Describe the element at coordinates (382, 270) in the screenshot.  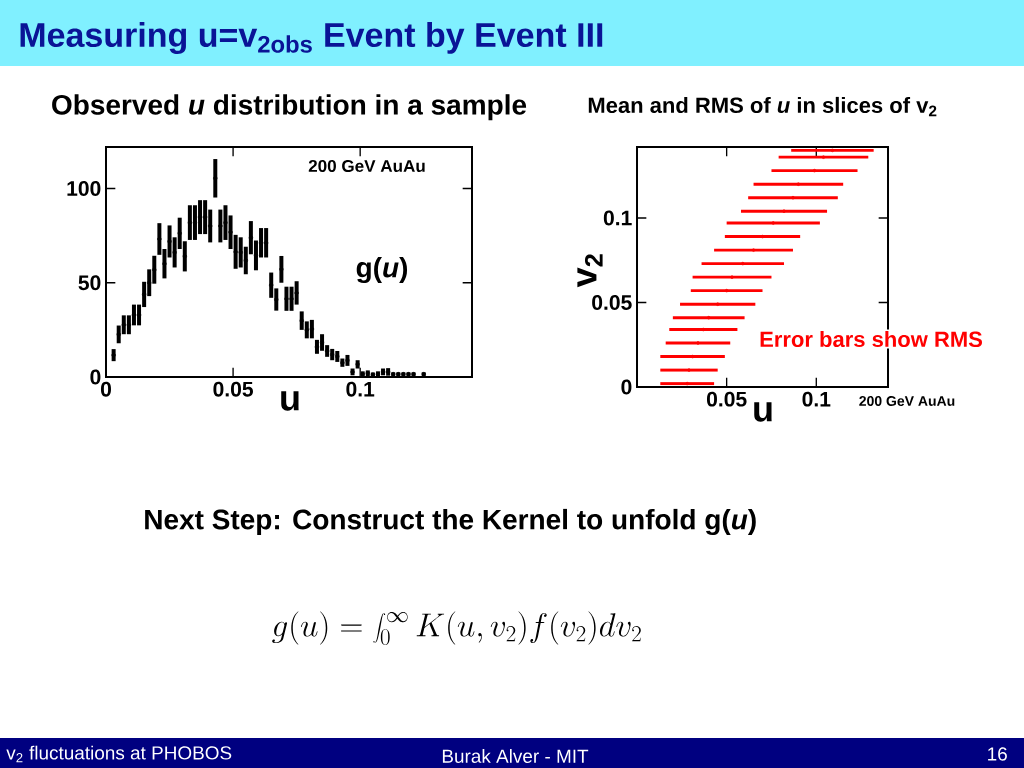
I see `annotation: g(u)` at that location.